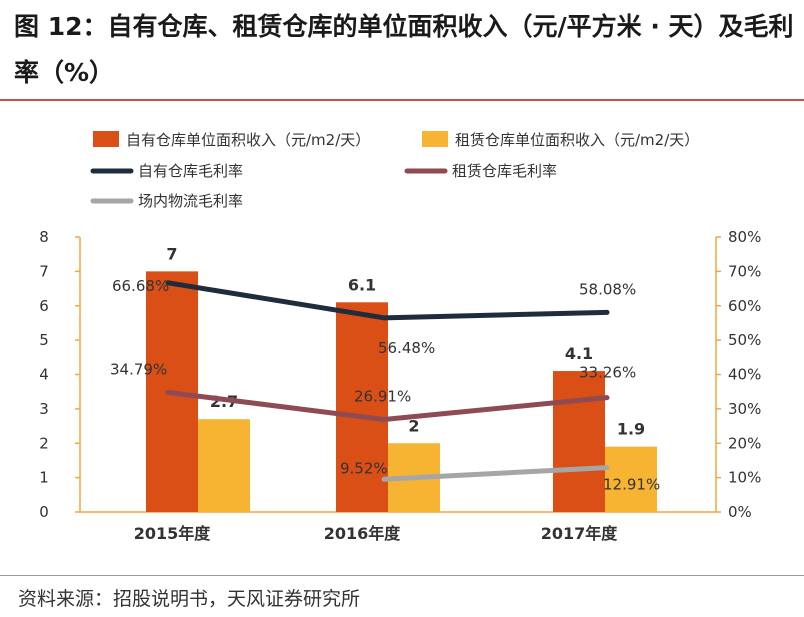 The width and height of the screenshot is (804, 617). I want to click on chart-title: 图 12：自有仓库、租赁仓库的单位面积收入（元/平方米 · 天）及毛利率（%）, so click(404, 49).